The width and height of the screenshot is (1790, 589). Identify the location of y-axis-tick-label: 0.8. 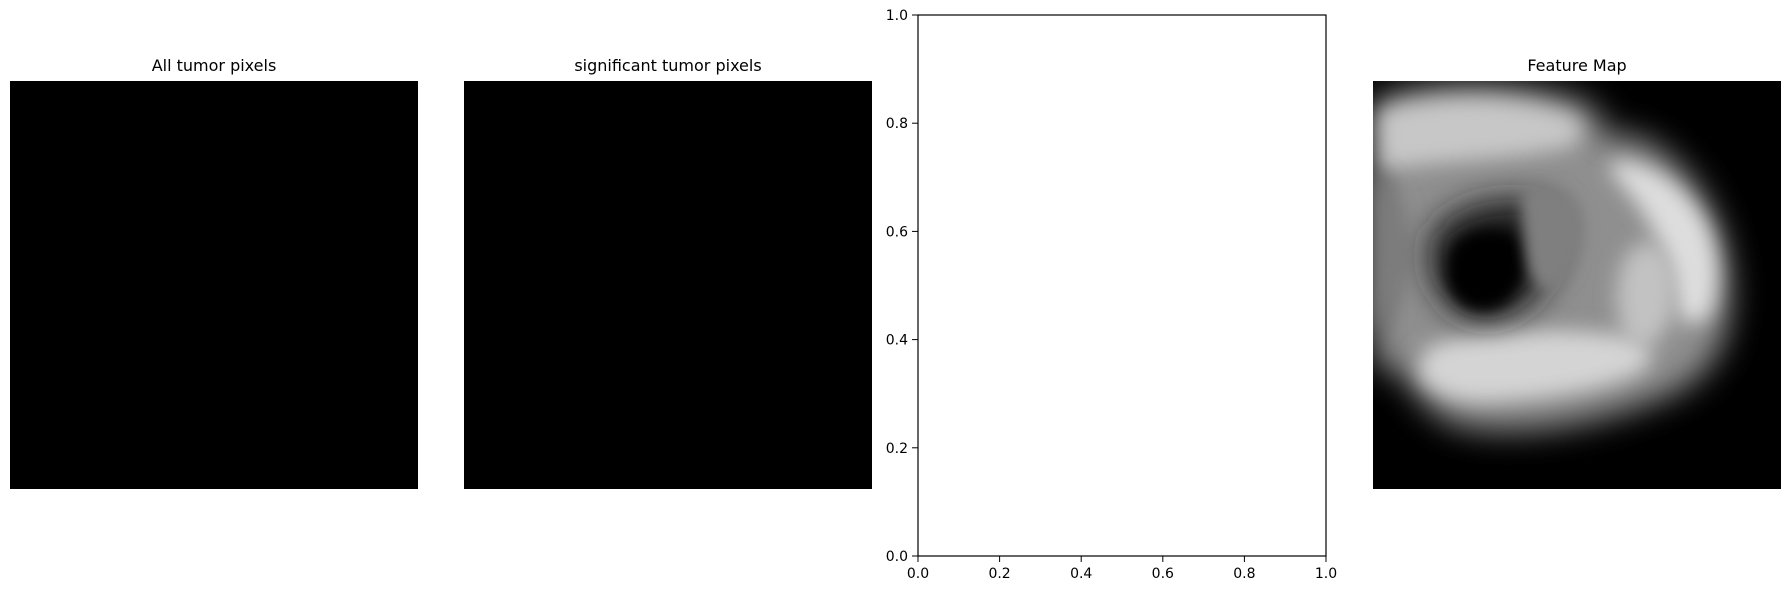
(897, 124).